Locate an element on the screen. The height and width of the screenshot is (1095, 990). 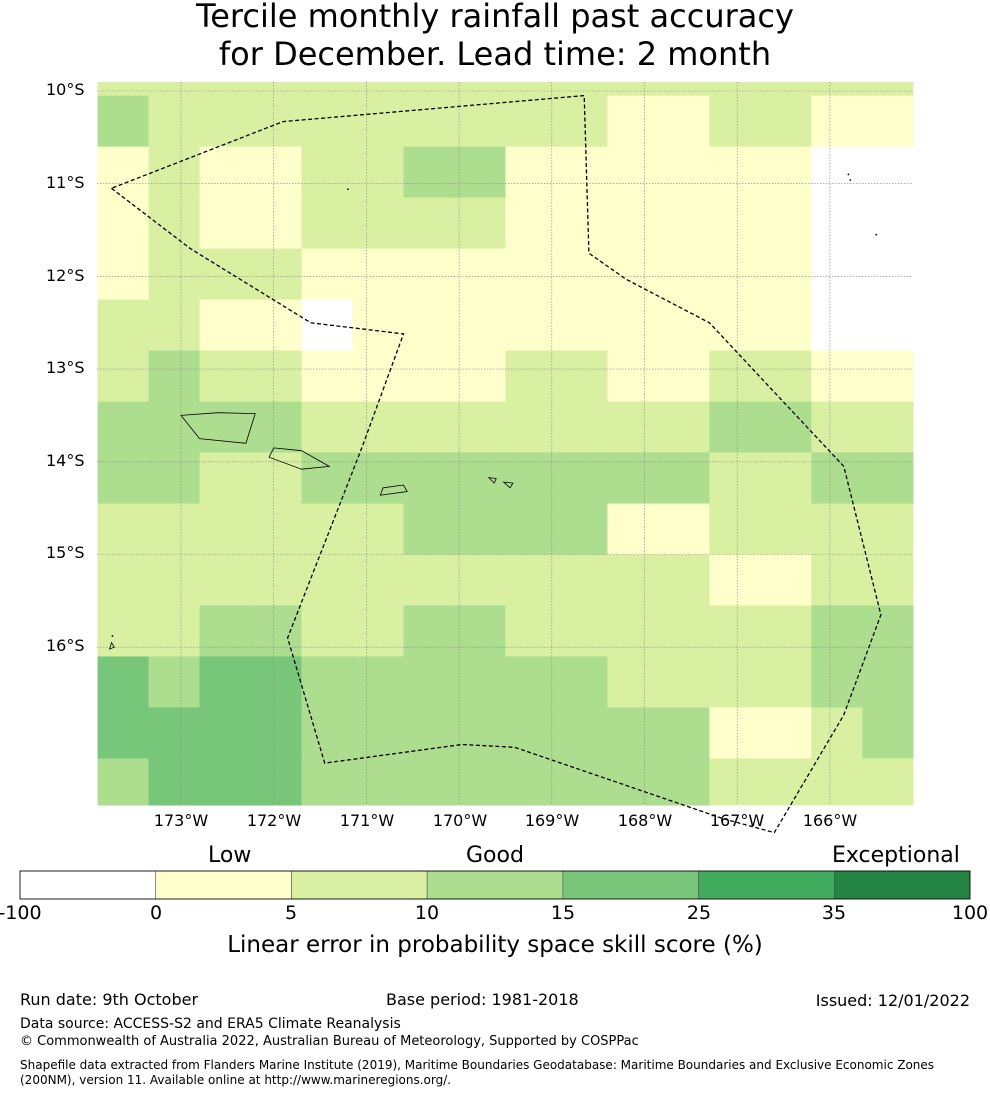
lon-label-170w: 170°W is located at coordinates (460, 820).